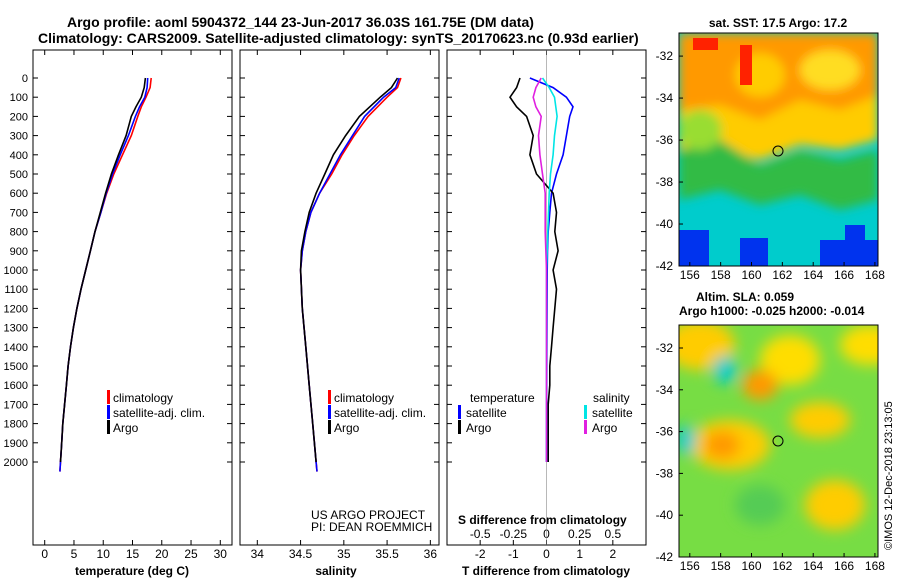 This screenshot has width=900, height=580. I want to click on x-tick-label: 15, so click(133, 554).